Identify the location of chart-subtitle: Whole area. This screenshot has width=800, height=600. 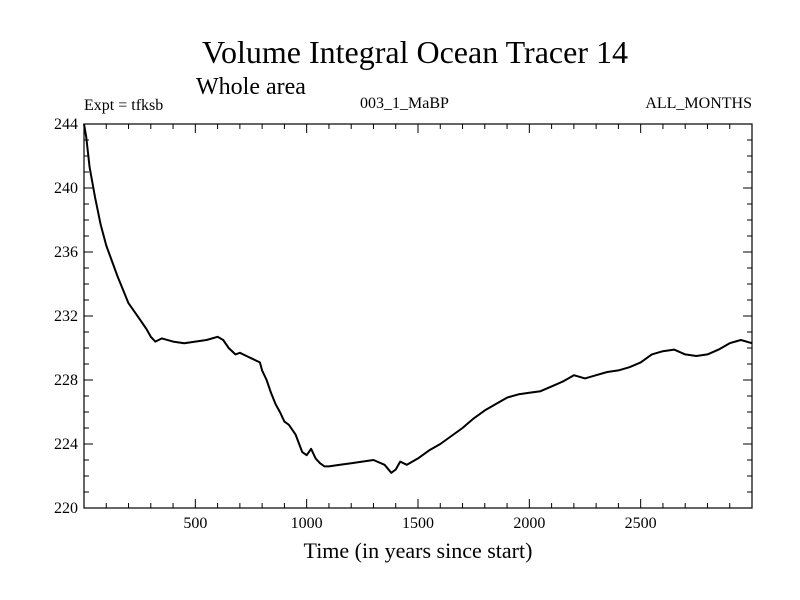
(251, 87).